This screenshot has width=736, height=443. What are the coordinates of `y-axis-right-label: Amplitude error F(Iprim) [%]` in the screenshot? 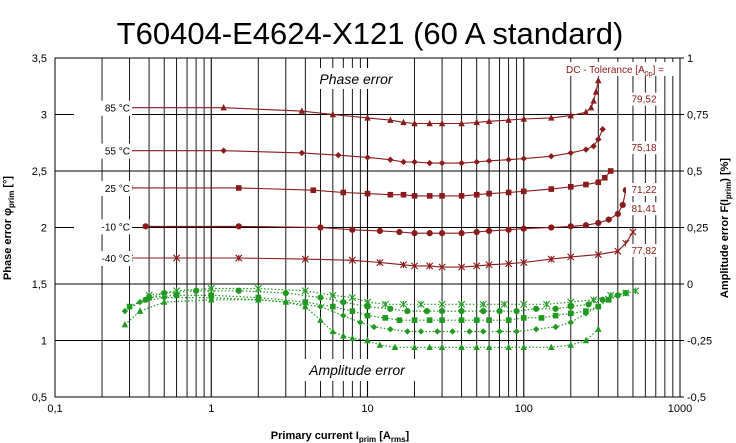 It's located at (726, 228).